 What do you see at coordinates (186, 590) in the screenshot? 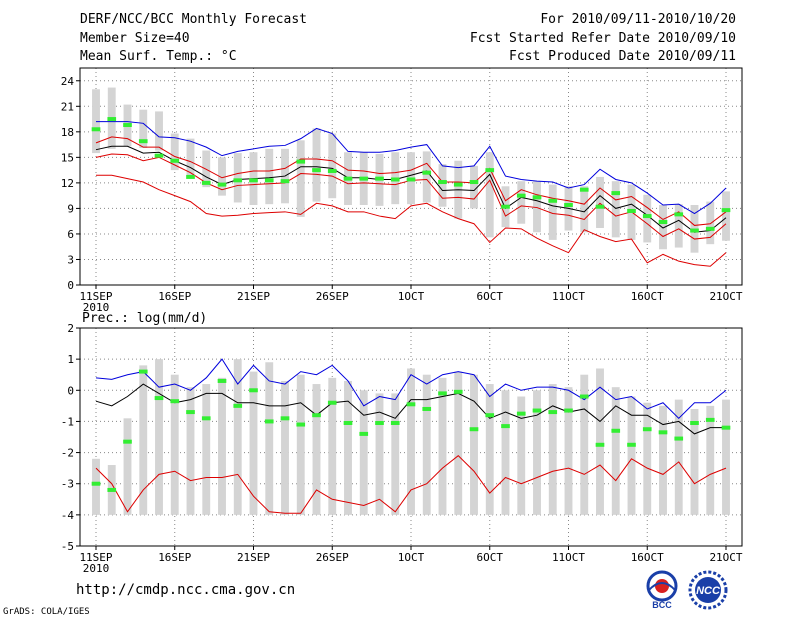
I see `source-url: http://cmdp.ncc.cma.gov.cn` at bounding box center [186, 590].